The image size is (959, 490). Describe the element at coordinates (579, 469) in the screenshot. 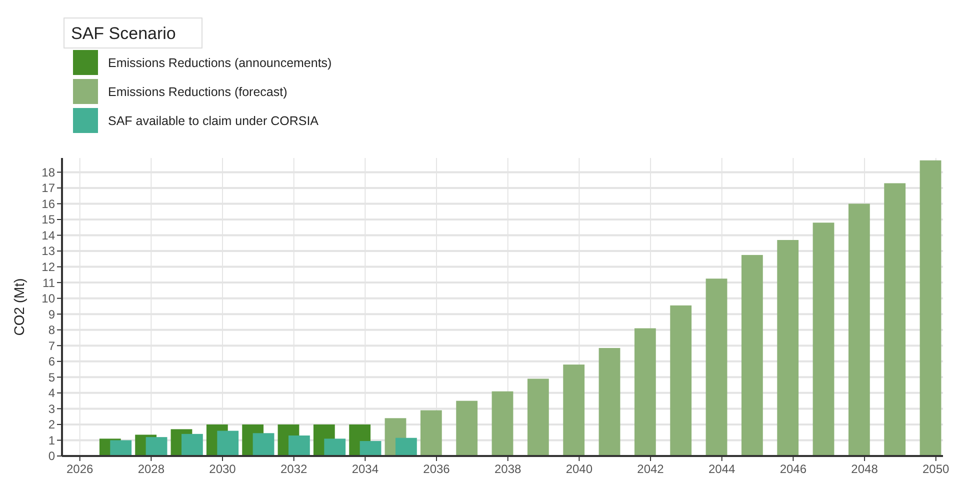

I see `x-tick-label: 2040` at that location.